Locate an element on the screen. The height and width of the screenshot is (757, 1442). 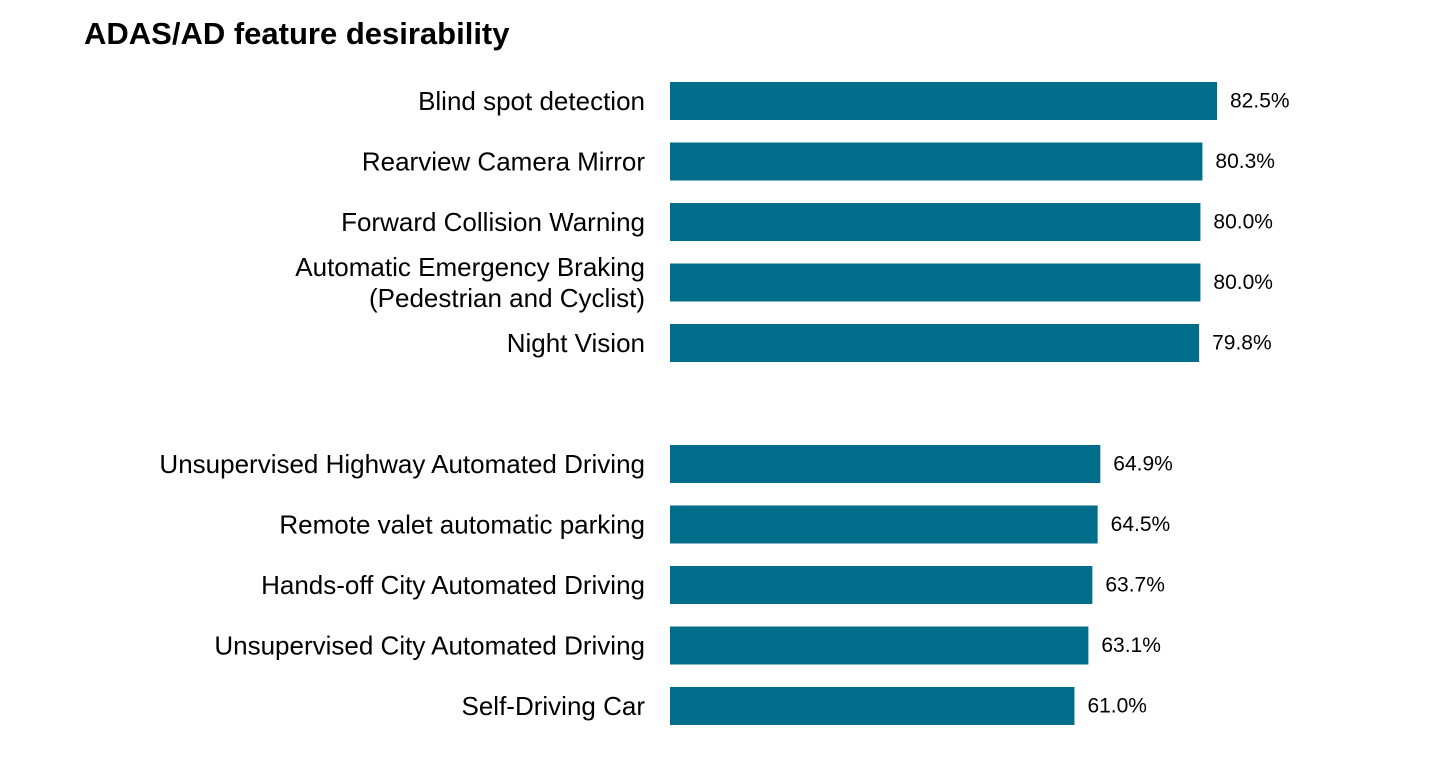
value-label-2: 80.0% is located at coordinates (1243, 222).